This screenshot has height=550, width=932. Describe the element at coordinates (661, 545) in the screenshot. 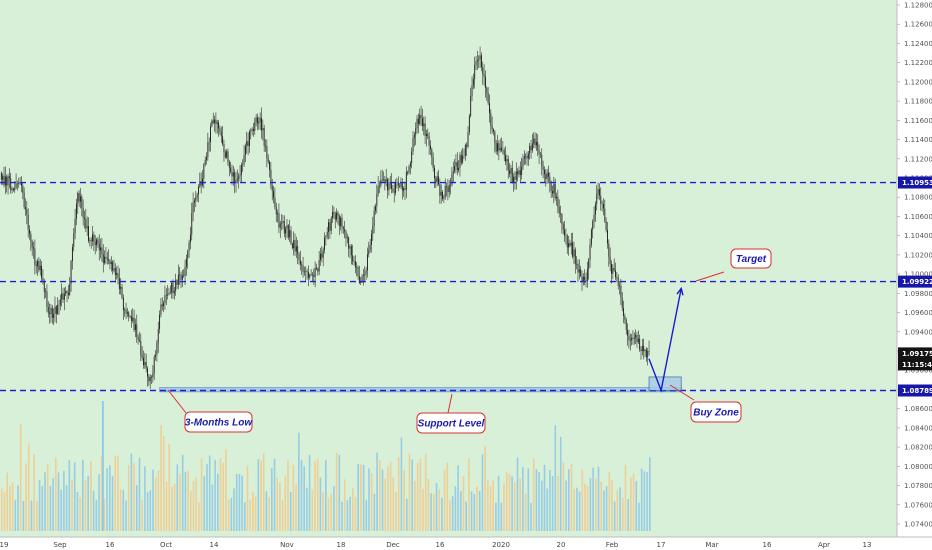

I see `x-tick-label: 17` at that location.